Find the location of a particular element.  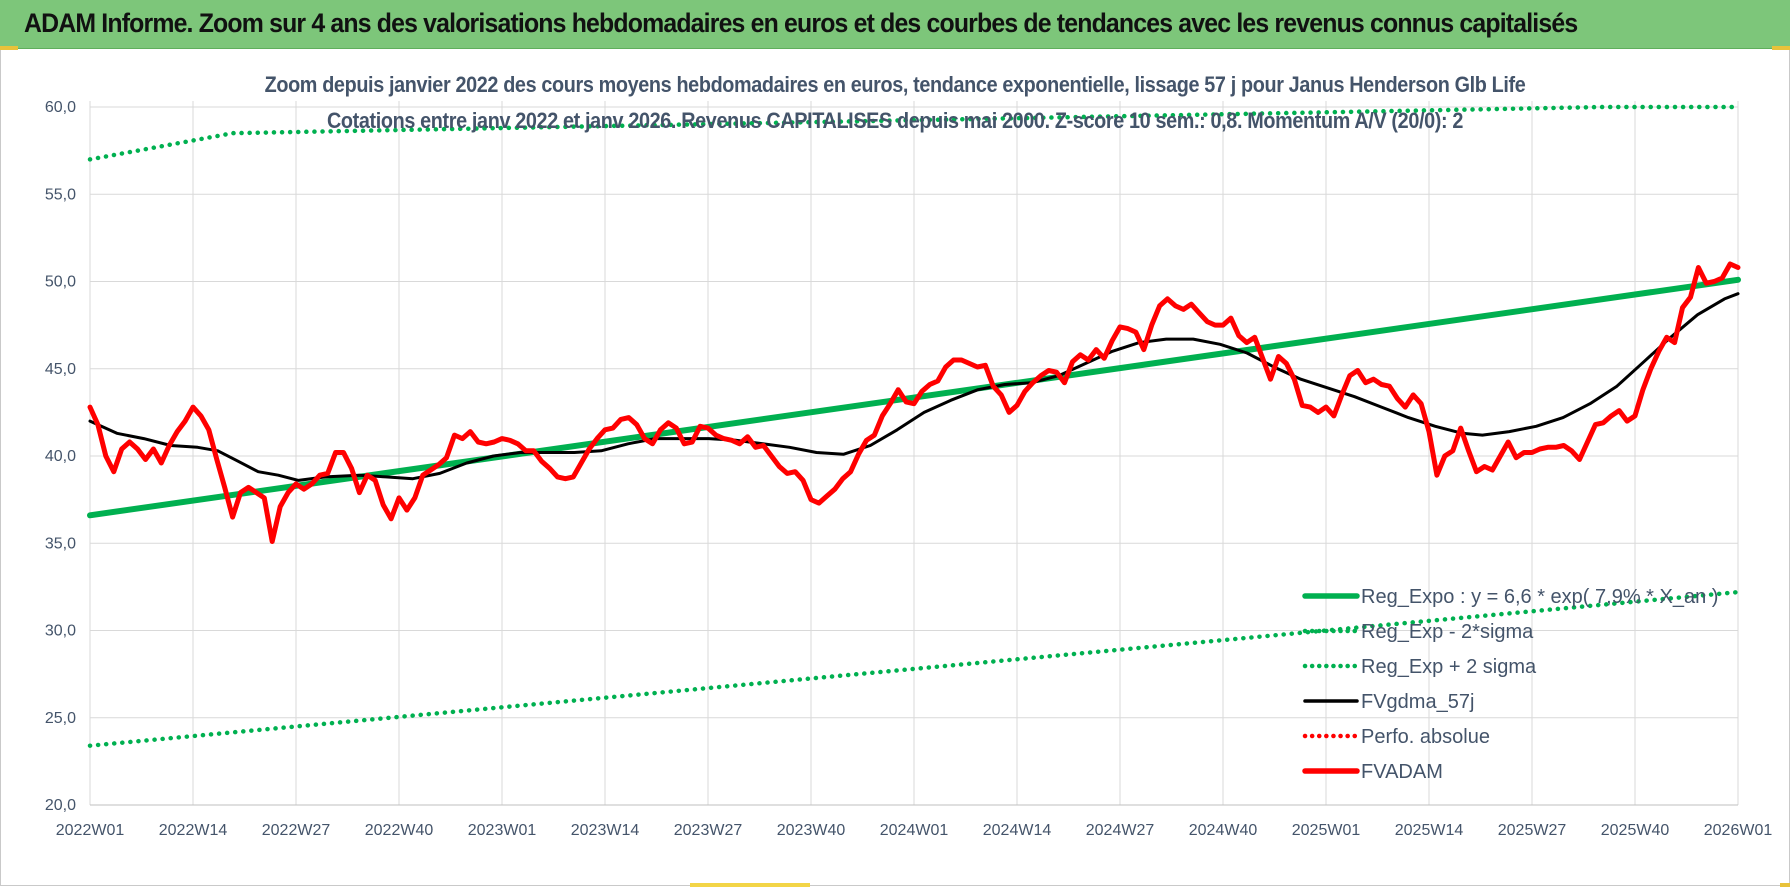

legend-label: FVADAM is located at coordinates (1402, 772).